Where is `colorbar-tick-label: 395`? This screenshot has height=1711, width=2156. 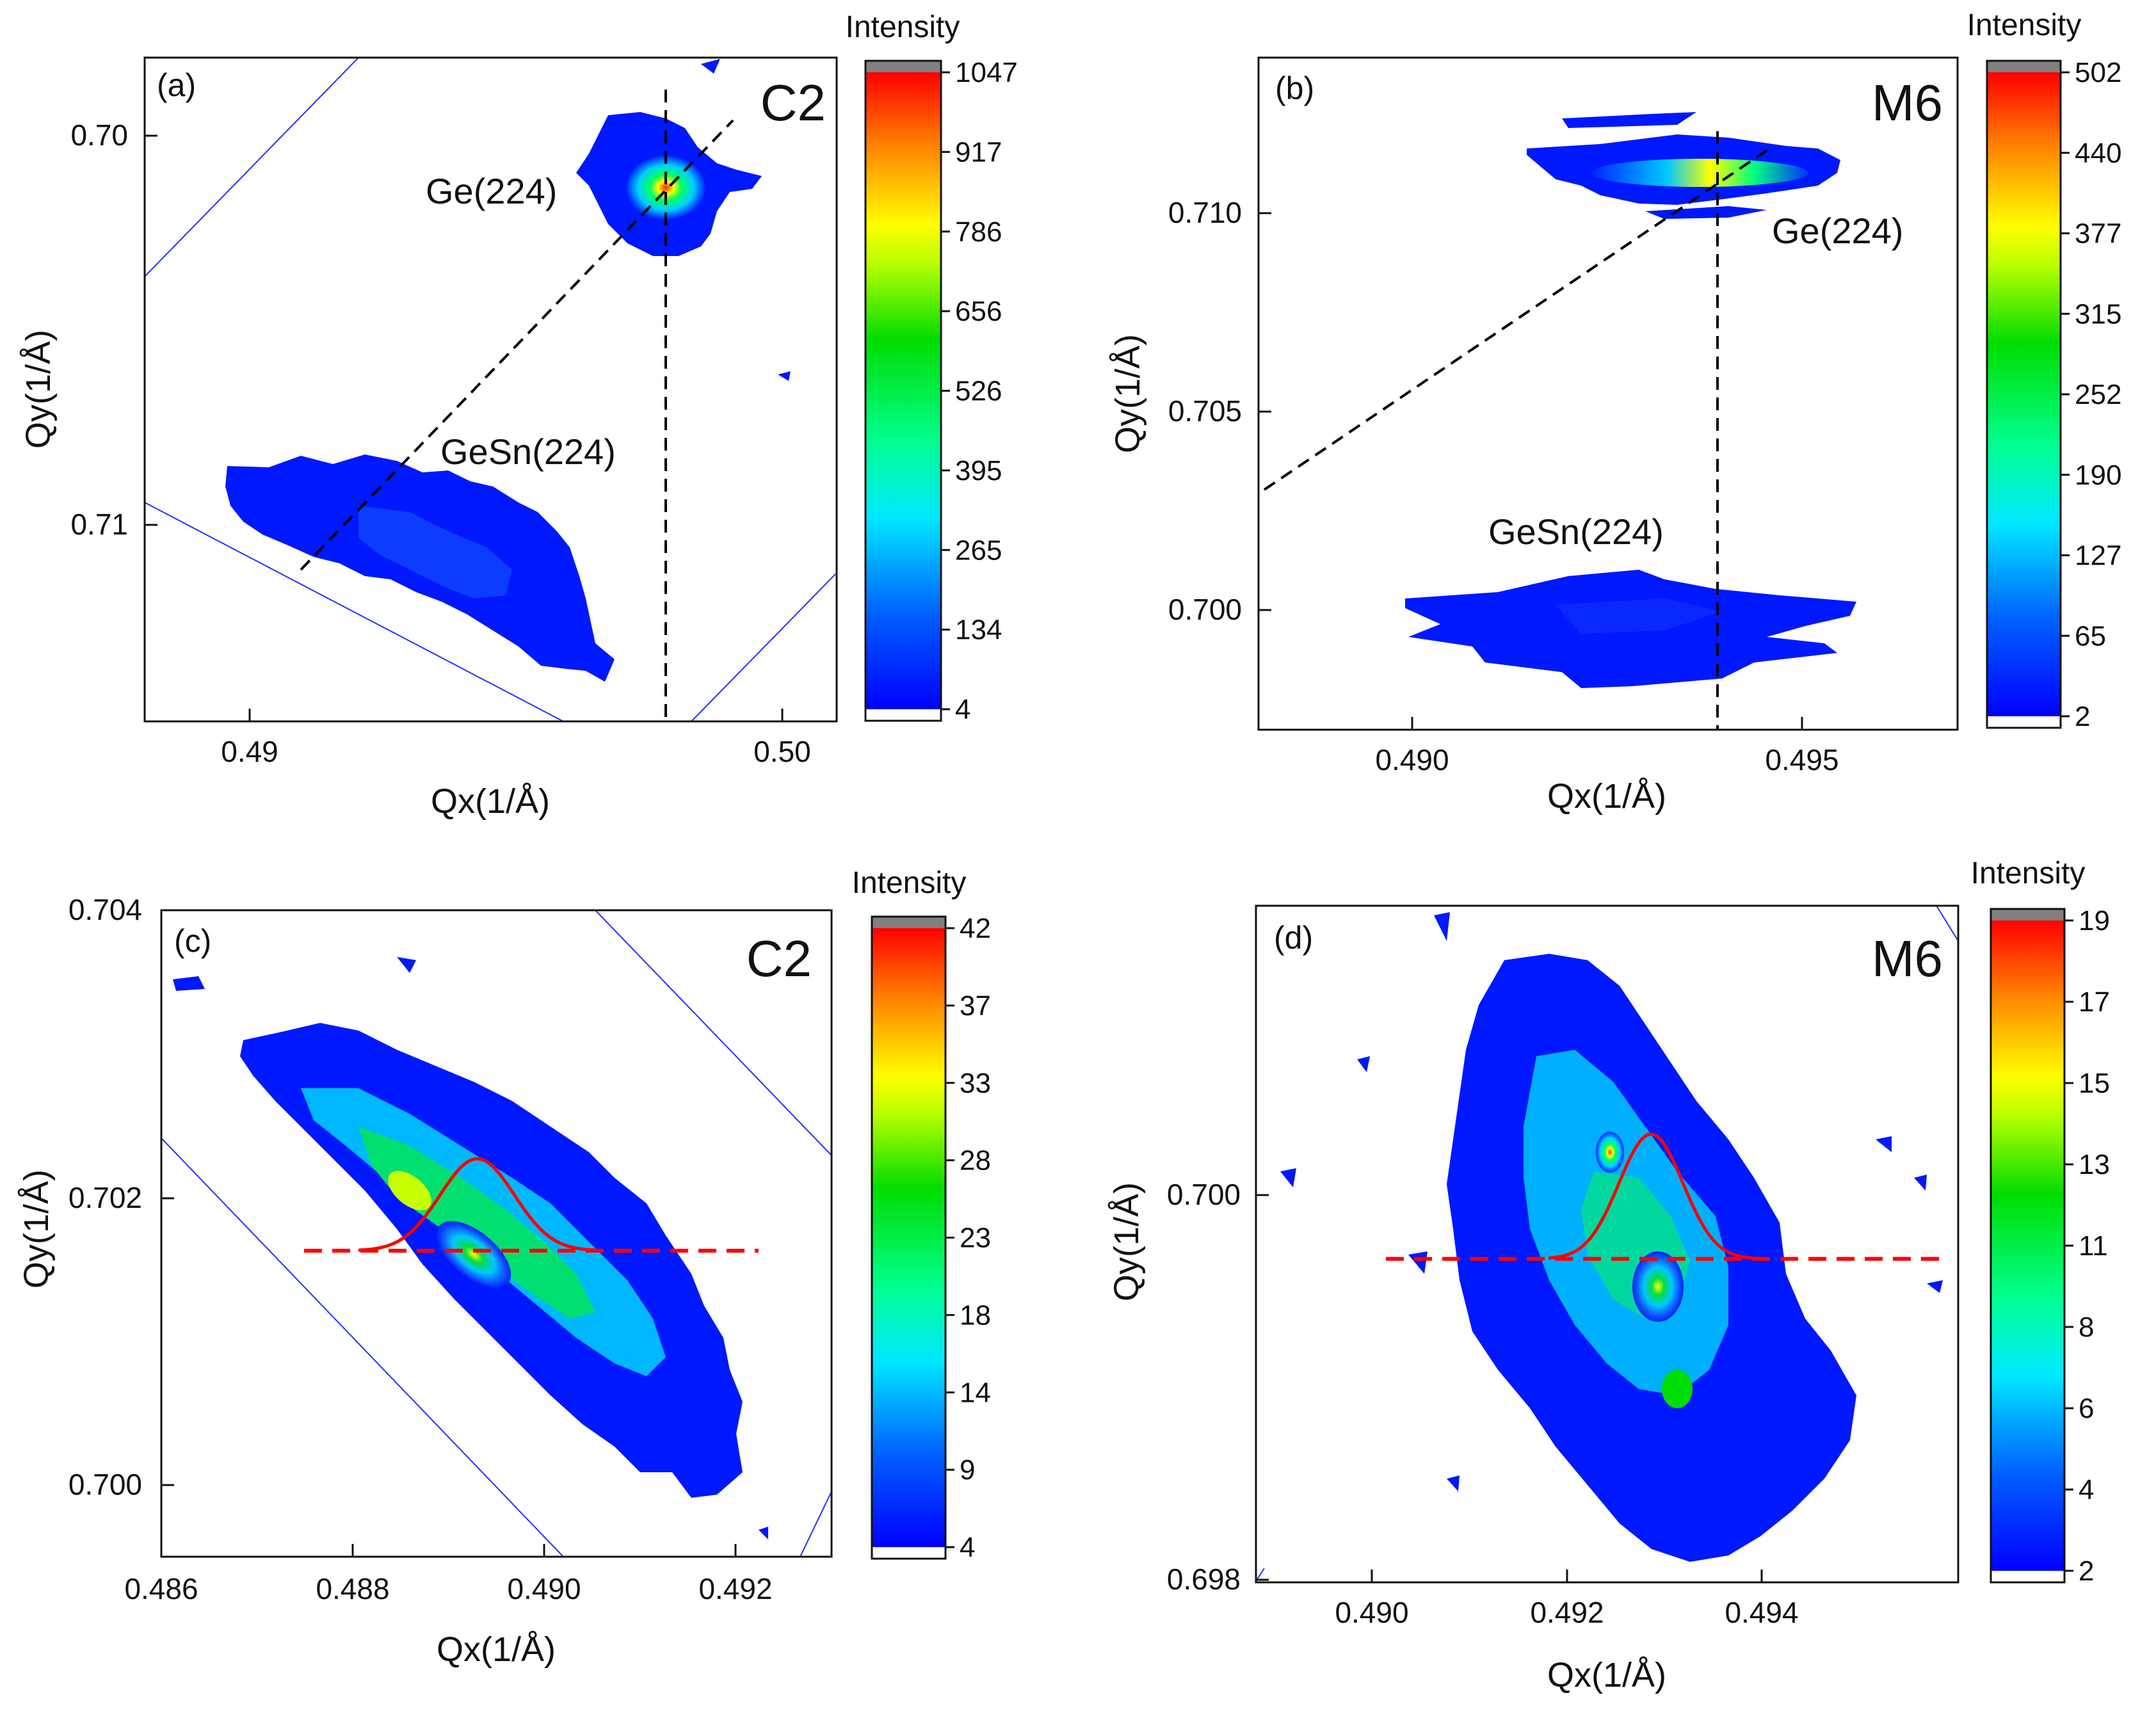 colorbar-tick-label: 395 is located at coordinates (978, 470).